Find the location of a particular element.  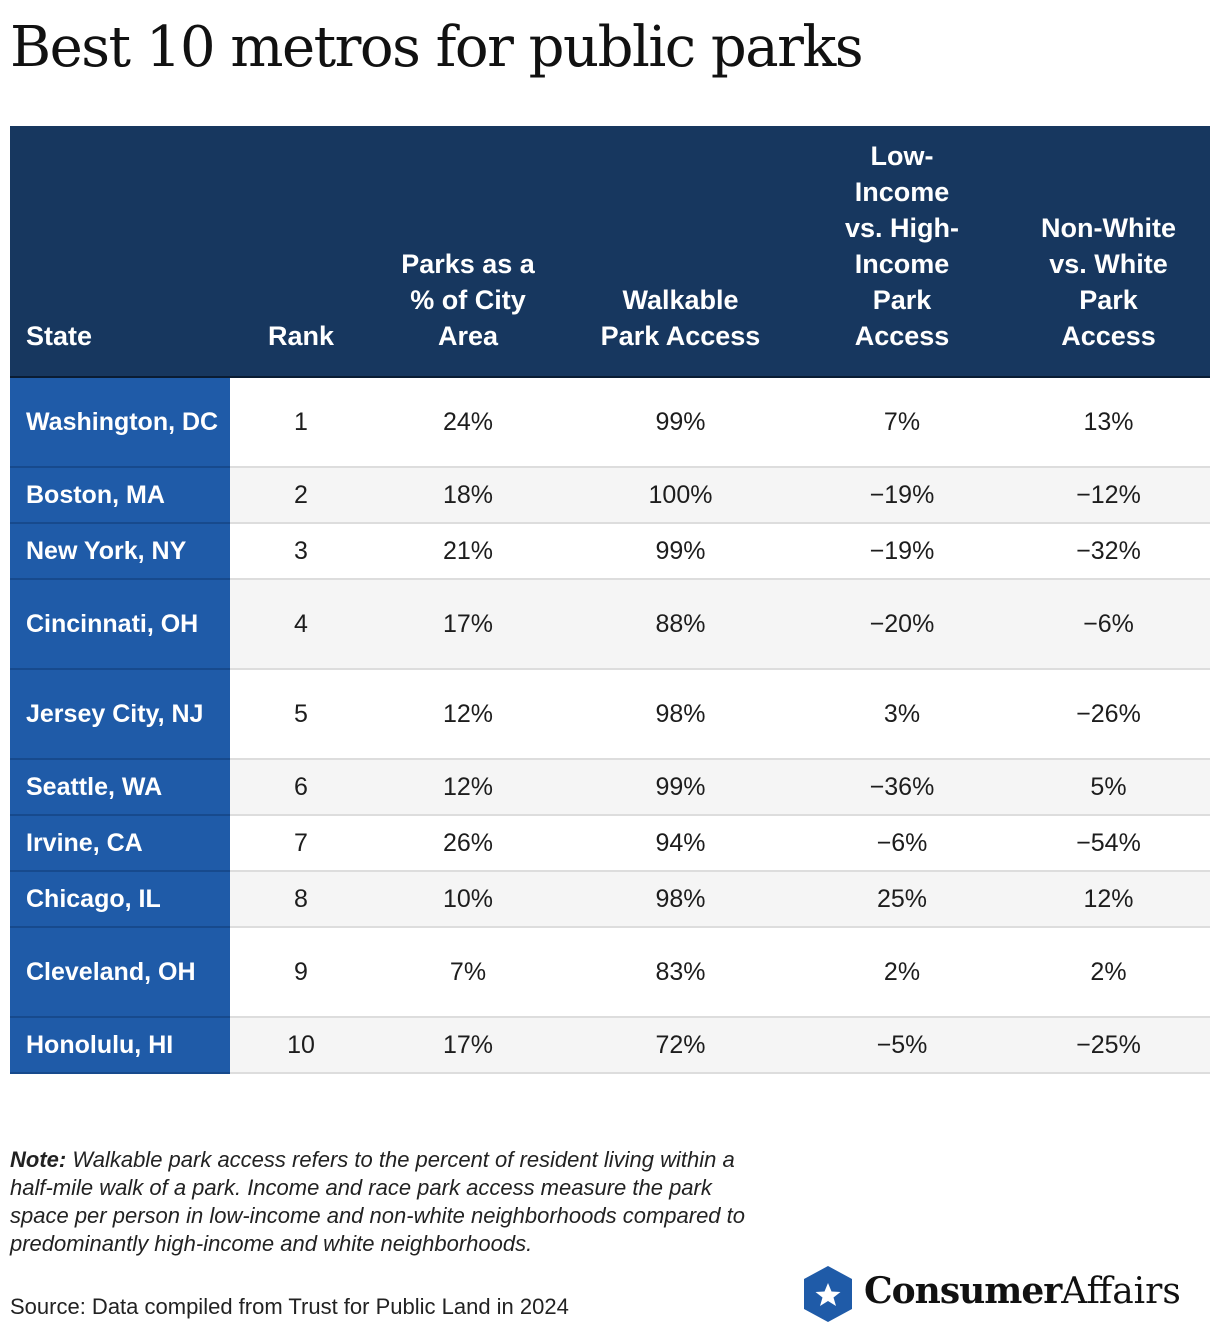

star-shield-icon is located at coordinates (828, 1294).